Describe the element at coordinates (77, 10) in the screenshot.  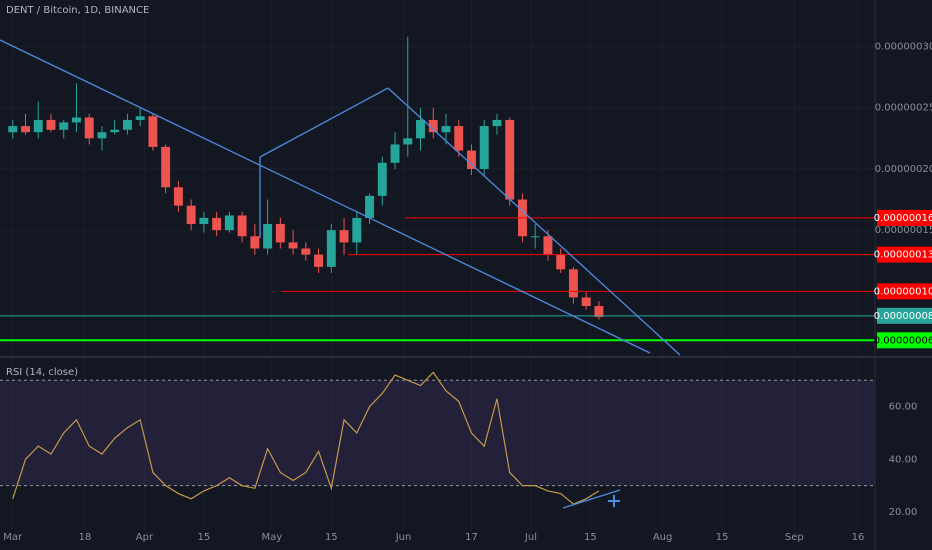
I see `chart-title: DENT / Bitcoin, 1D, BINANCE` at that location.